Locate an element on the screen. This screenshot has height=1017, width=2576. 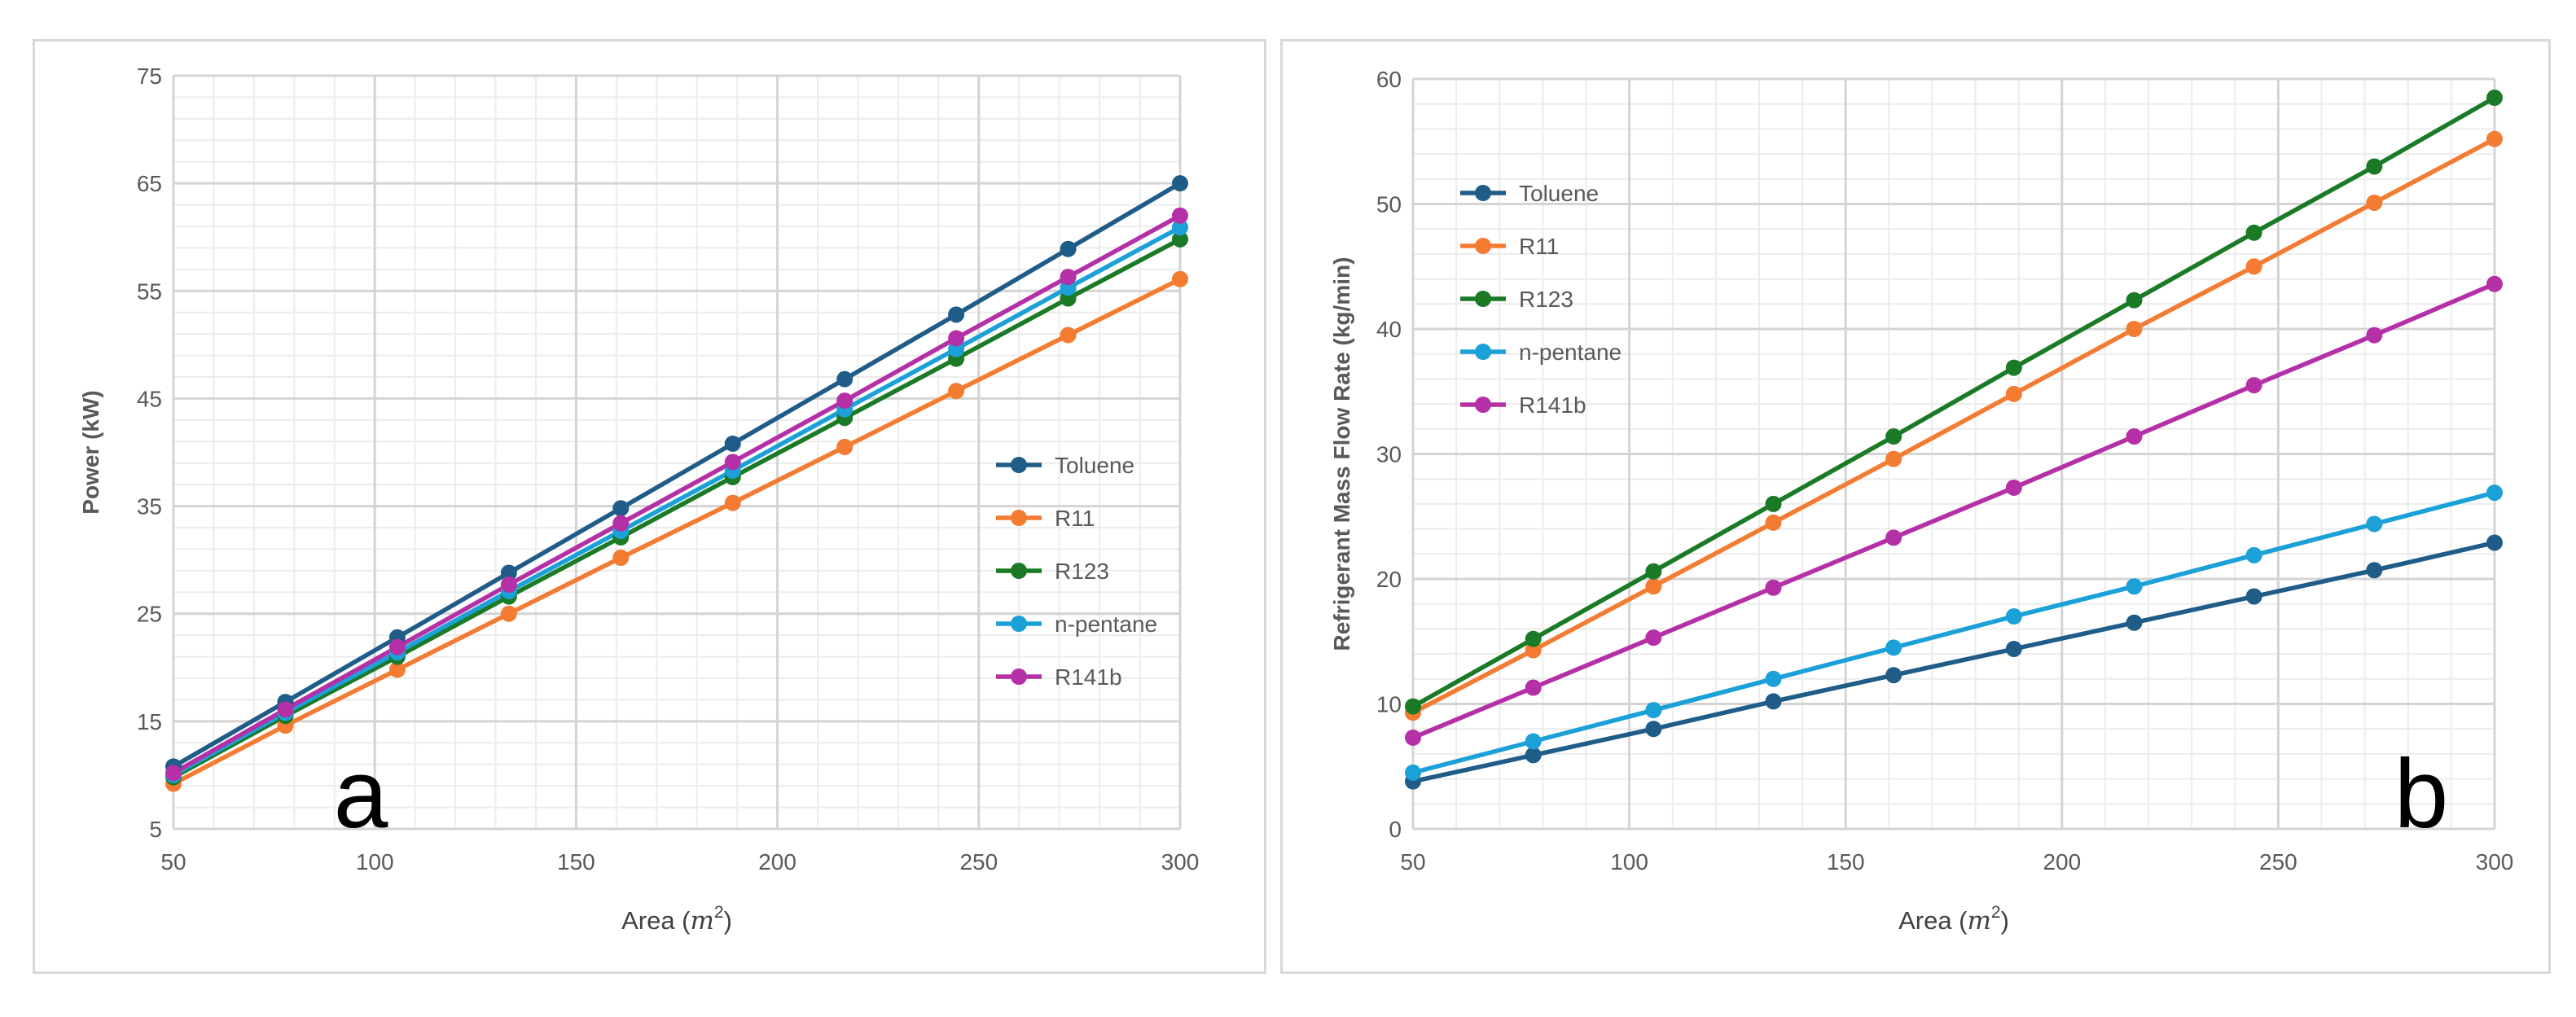
chart-b-legend-label: R123 is located at coordinates (1546, 299).